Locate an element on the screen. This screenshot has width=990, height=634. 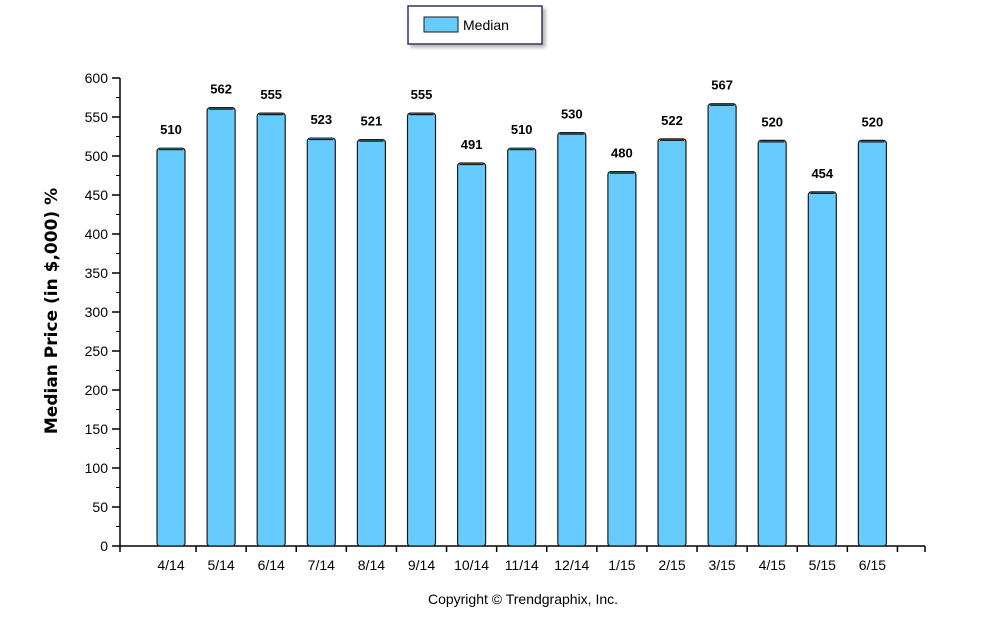
y-tick-label: 0 is located at coordinates (104, 546).